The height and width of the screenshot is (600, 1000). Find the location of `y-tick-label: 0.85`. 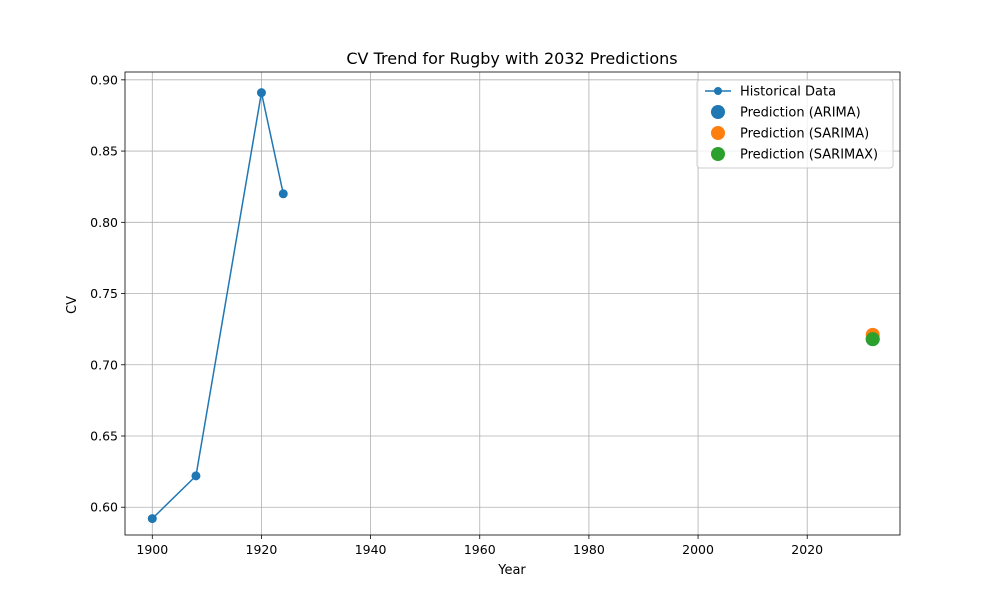

y-tick-label: 0.85 is located at coordinates (104, 151).